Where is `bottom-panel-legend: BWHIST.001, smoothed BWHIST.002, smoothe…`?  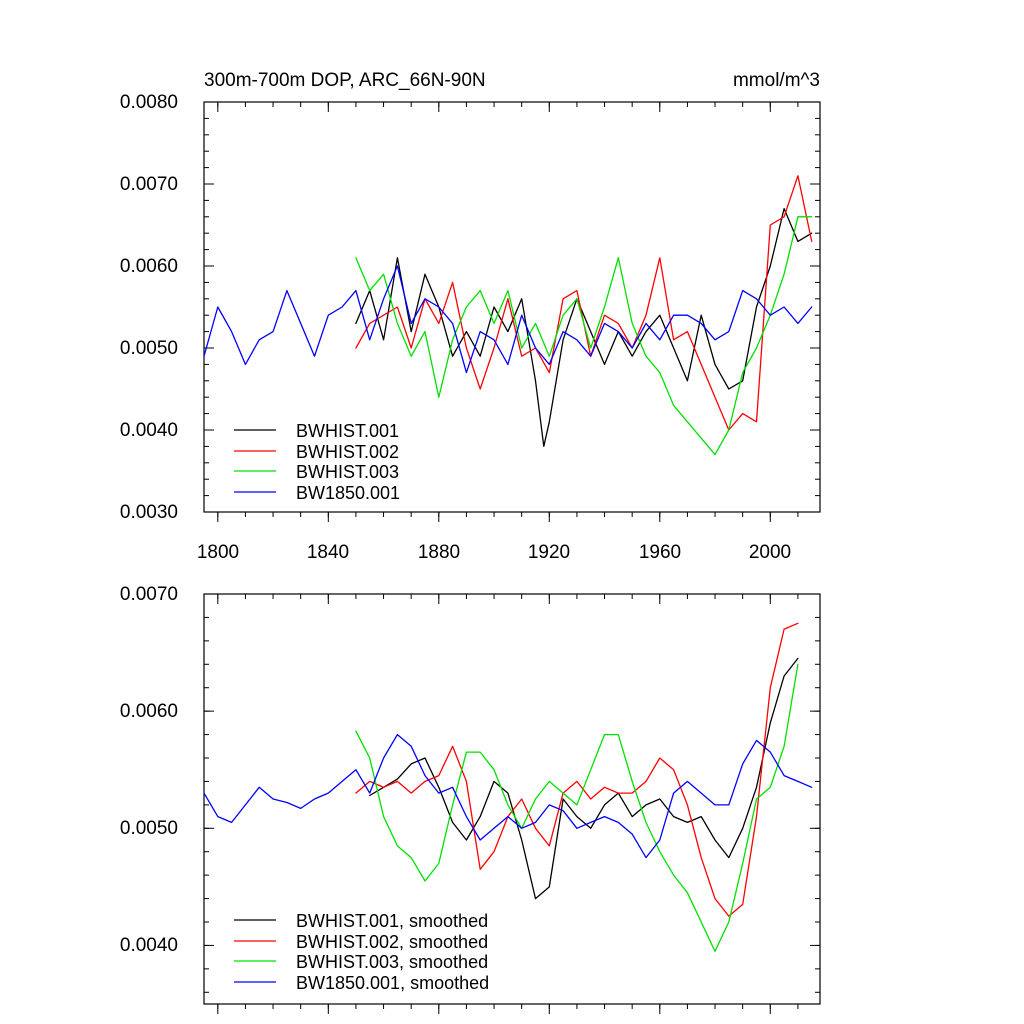 bottom-panel-legend: BWHIST.001, smoothed BWHIST.002, smoothe… is located at coordinates (361, 952).